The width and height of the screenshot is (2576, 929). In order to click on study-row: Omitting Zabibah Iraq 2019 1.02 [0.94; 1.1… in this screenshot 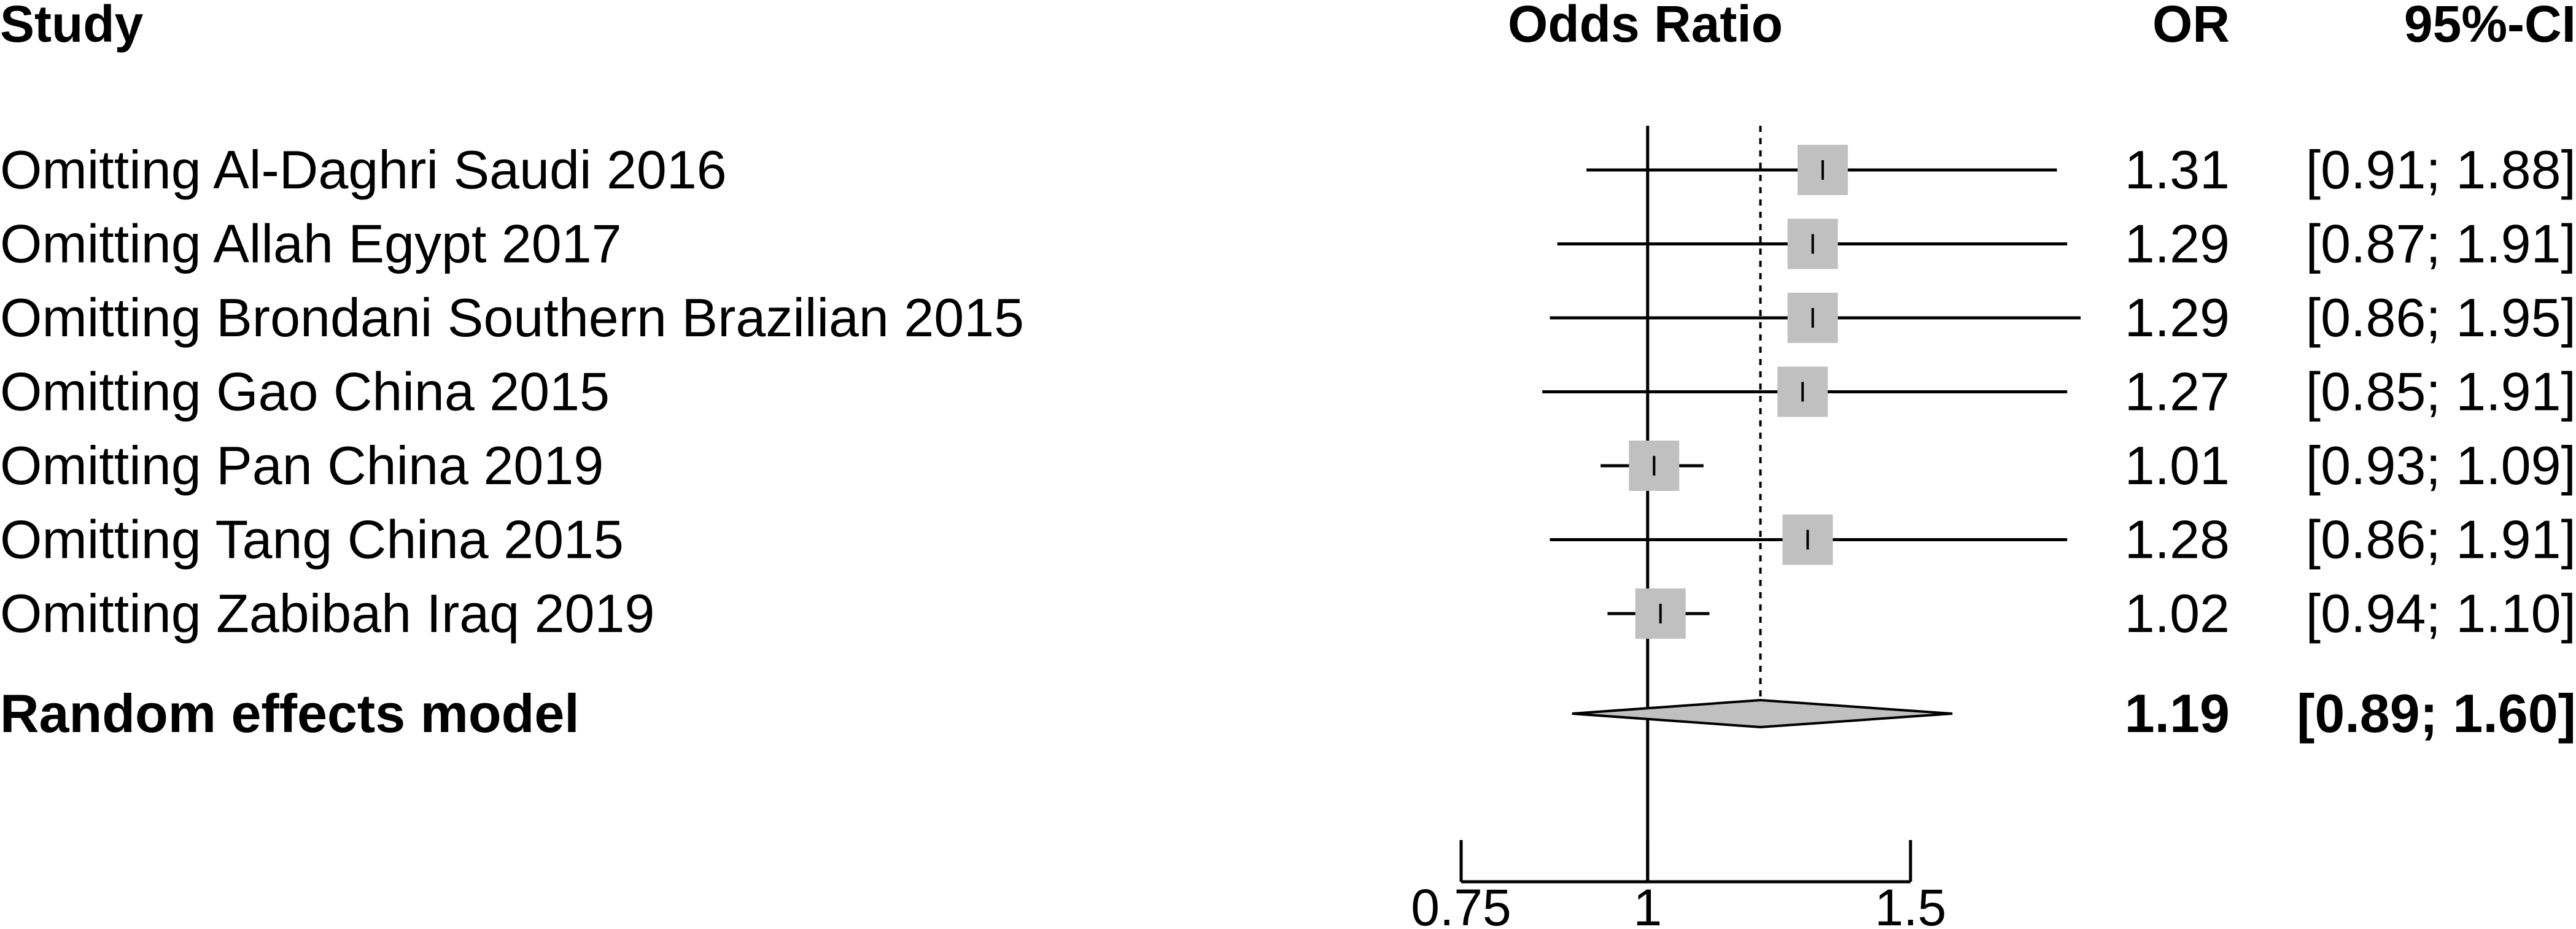, I will do `click(1288, 613)`.